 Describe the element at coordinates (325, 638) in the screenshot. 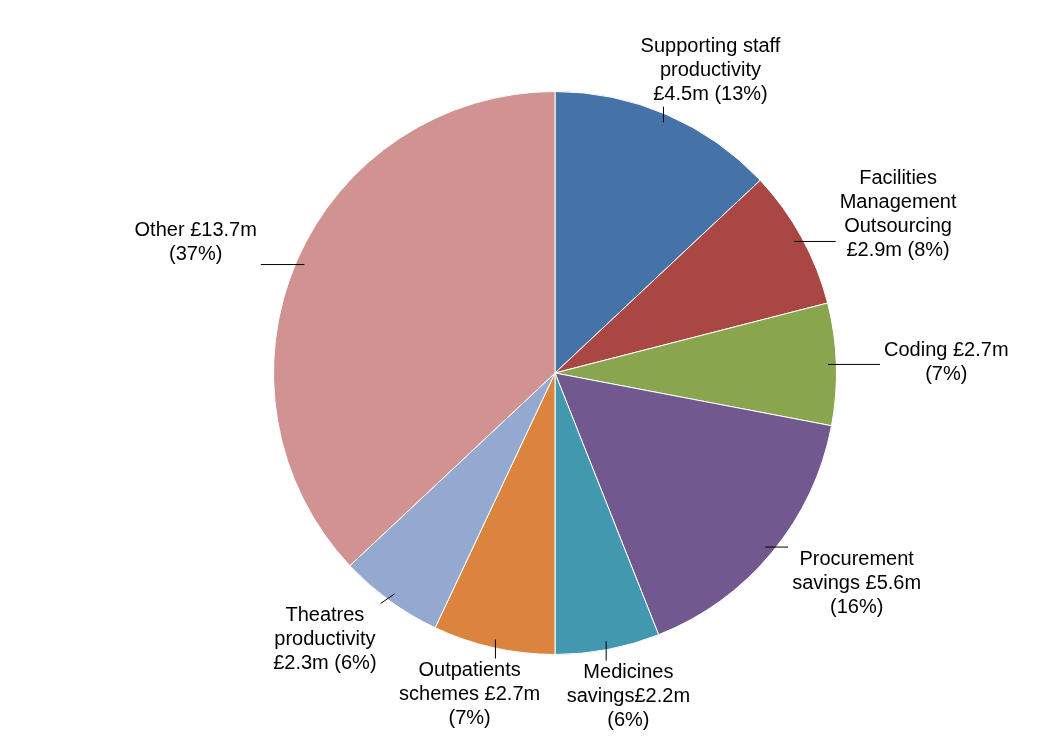

I see `slice-label: Theatres productivity £2.3m (6%)` at that location.